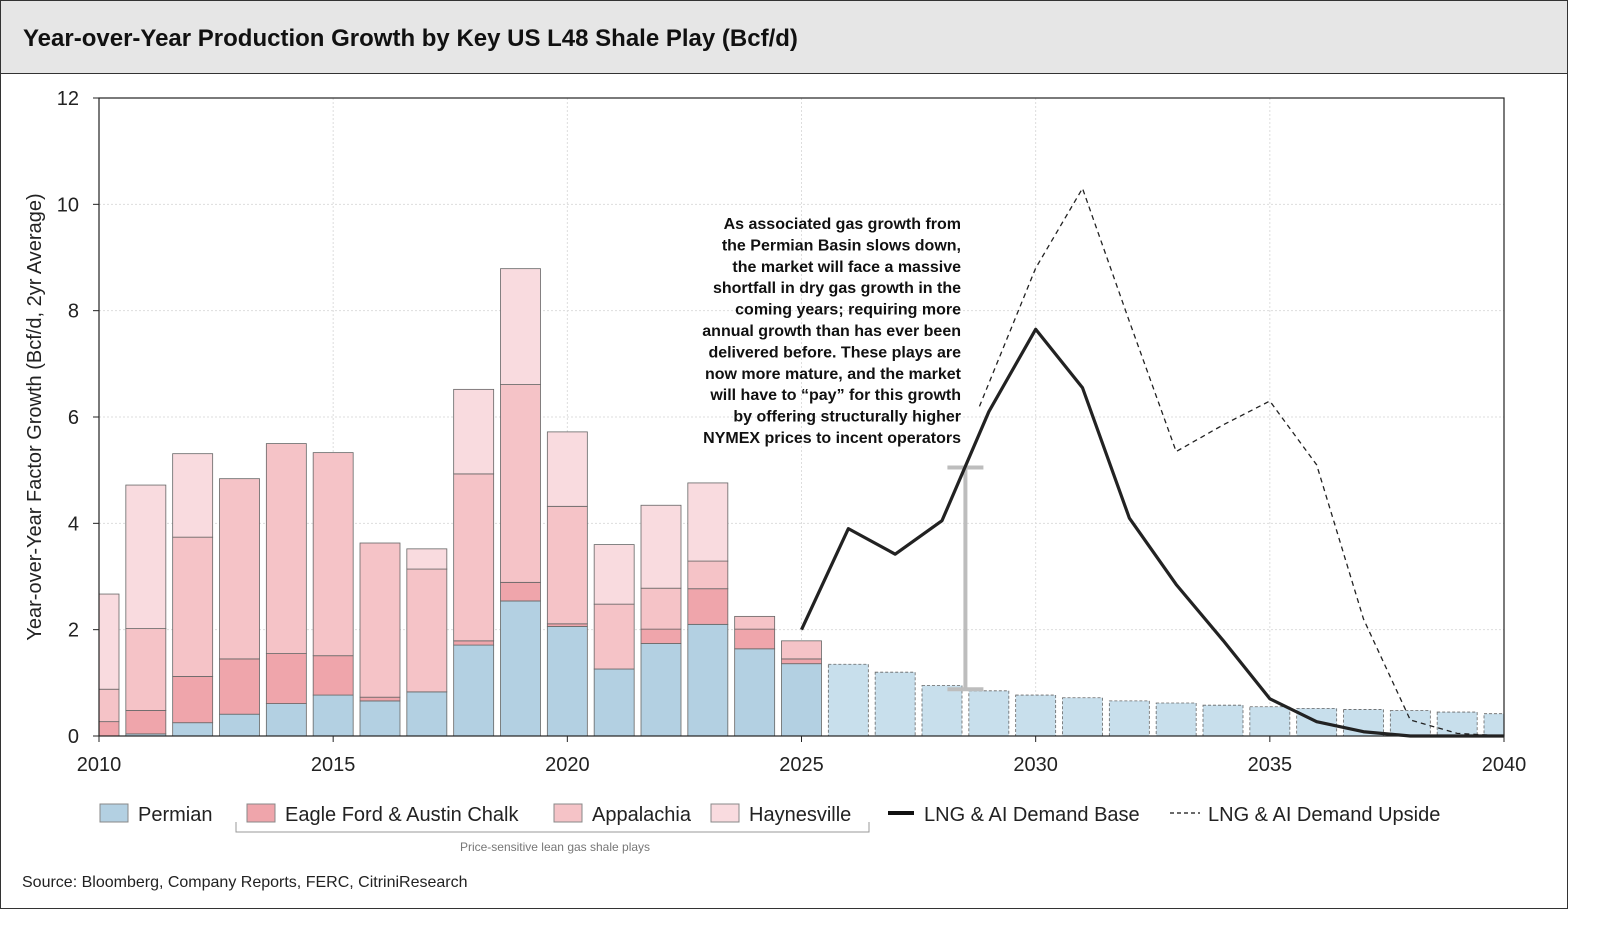 This screenshot has width=1600, height=929. Describe the element at coordinates (333, 765) in the screenshot. I see `x-tick-label: 2015` at that location.